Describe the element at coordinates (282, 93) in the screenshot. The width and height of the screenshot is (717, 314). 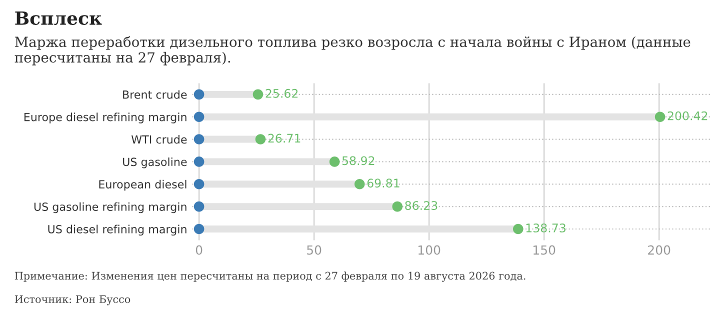
I see `data-label: 25.62` at that location.